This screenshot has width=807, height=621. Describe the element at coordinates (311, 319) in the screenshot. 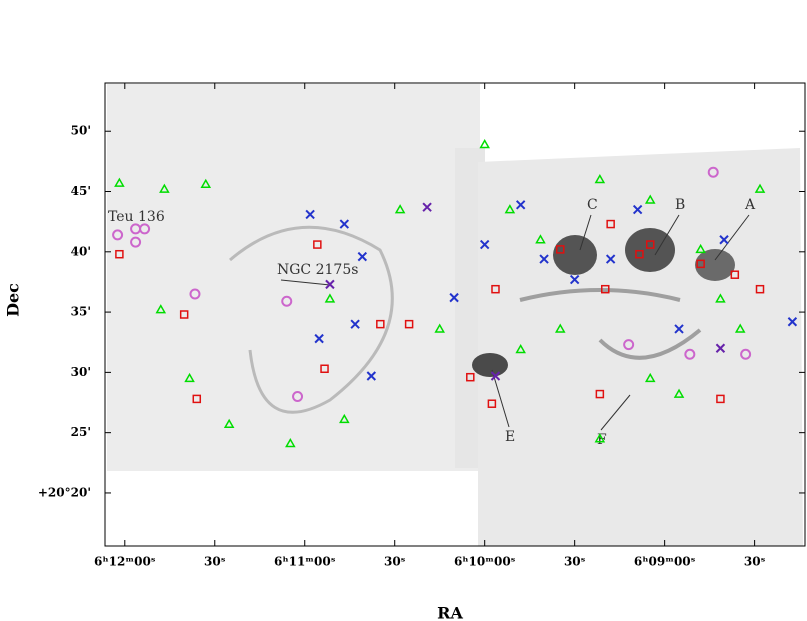

I see `shell` at that location.